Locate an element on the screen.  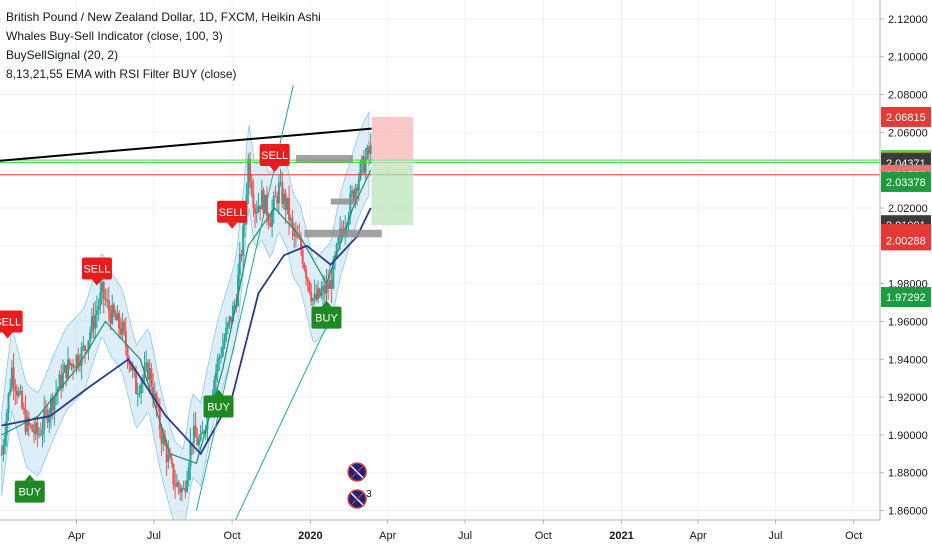
price-label-text: 2.00288 is located at coordinates (906, 241).